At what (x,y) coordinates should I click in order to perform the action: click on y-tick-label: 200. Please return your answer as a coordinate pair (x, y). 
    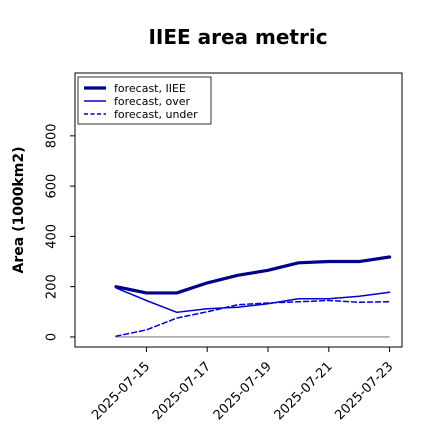
    Looking at the image, I should click on (52, 286).